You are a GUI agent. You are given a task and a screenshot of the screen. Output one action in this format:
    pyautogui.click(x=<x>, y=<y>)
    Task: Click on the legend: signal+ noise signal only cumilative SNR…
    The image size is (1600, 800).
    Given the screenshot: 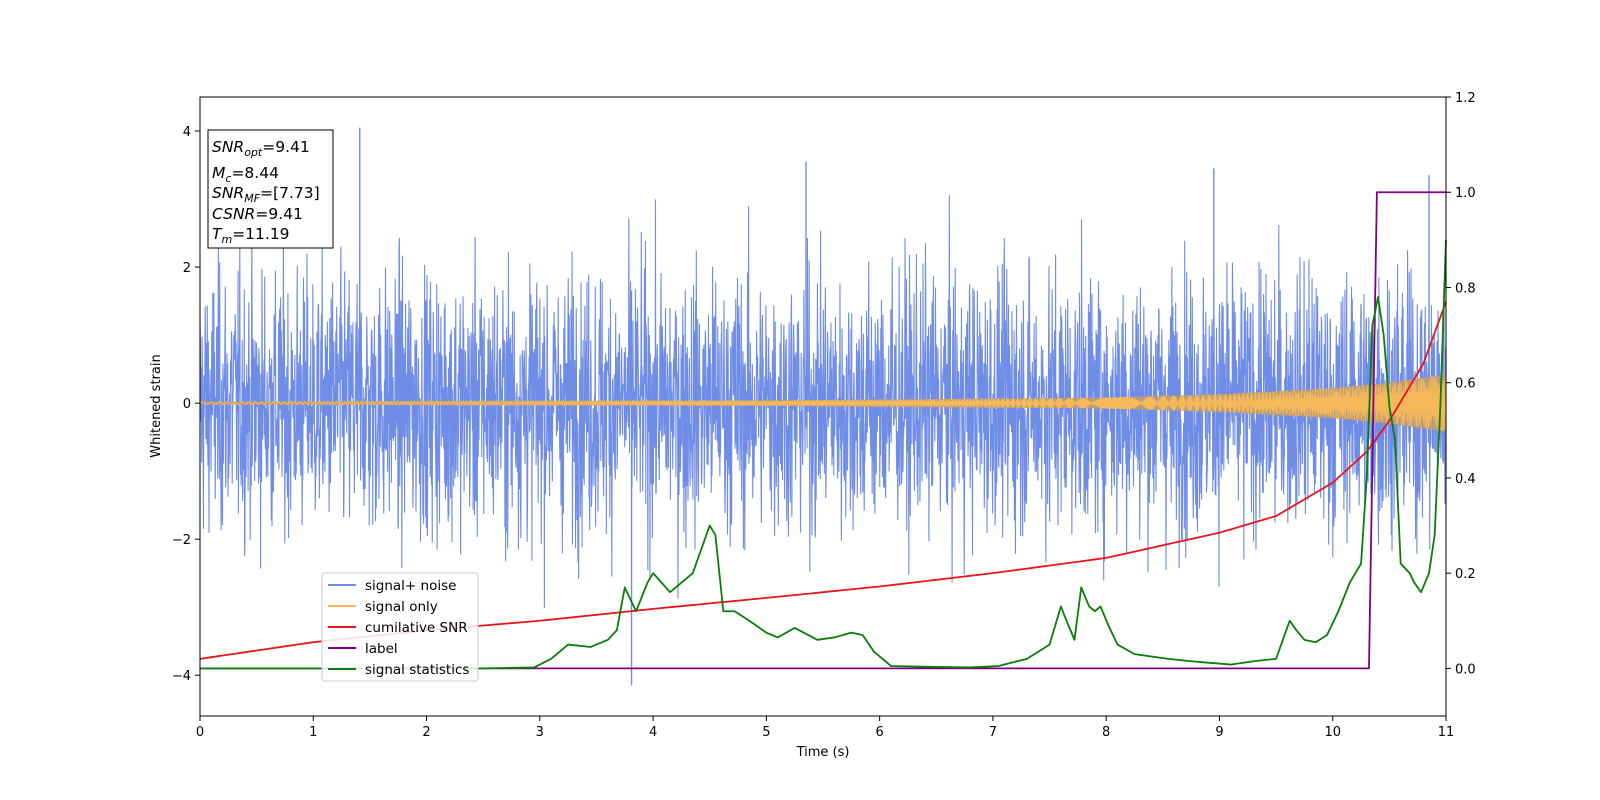 What is the action you would take?
    pyautogui.click(x=400, y=627)
    